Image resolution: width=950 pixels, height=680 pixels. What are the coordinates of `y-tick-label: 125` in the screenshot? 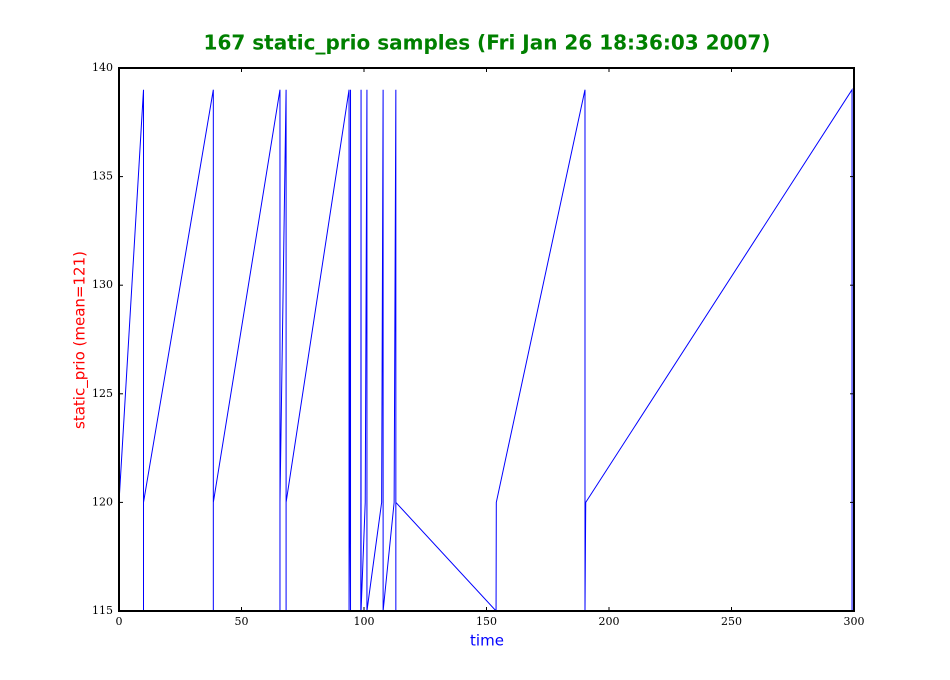 It's located at (102, 393).